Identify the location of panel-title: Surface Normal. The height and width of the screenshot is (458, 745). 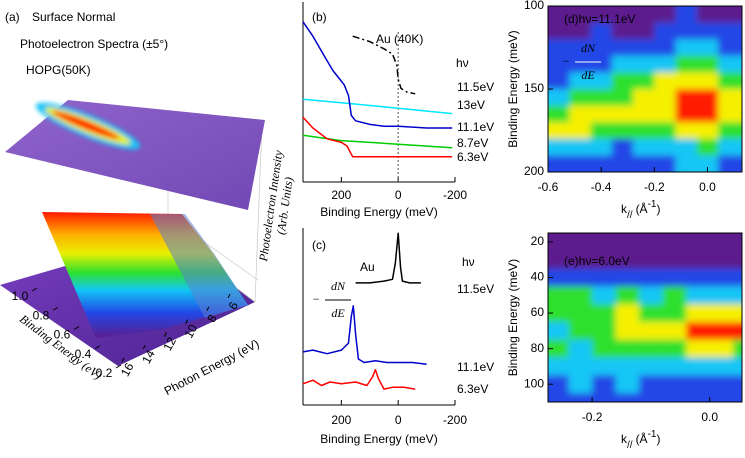
(73, 17).